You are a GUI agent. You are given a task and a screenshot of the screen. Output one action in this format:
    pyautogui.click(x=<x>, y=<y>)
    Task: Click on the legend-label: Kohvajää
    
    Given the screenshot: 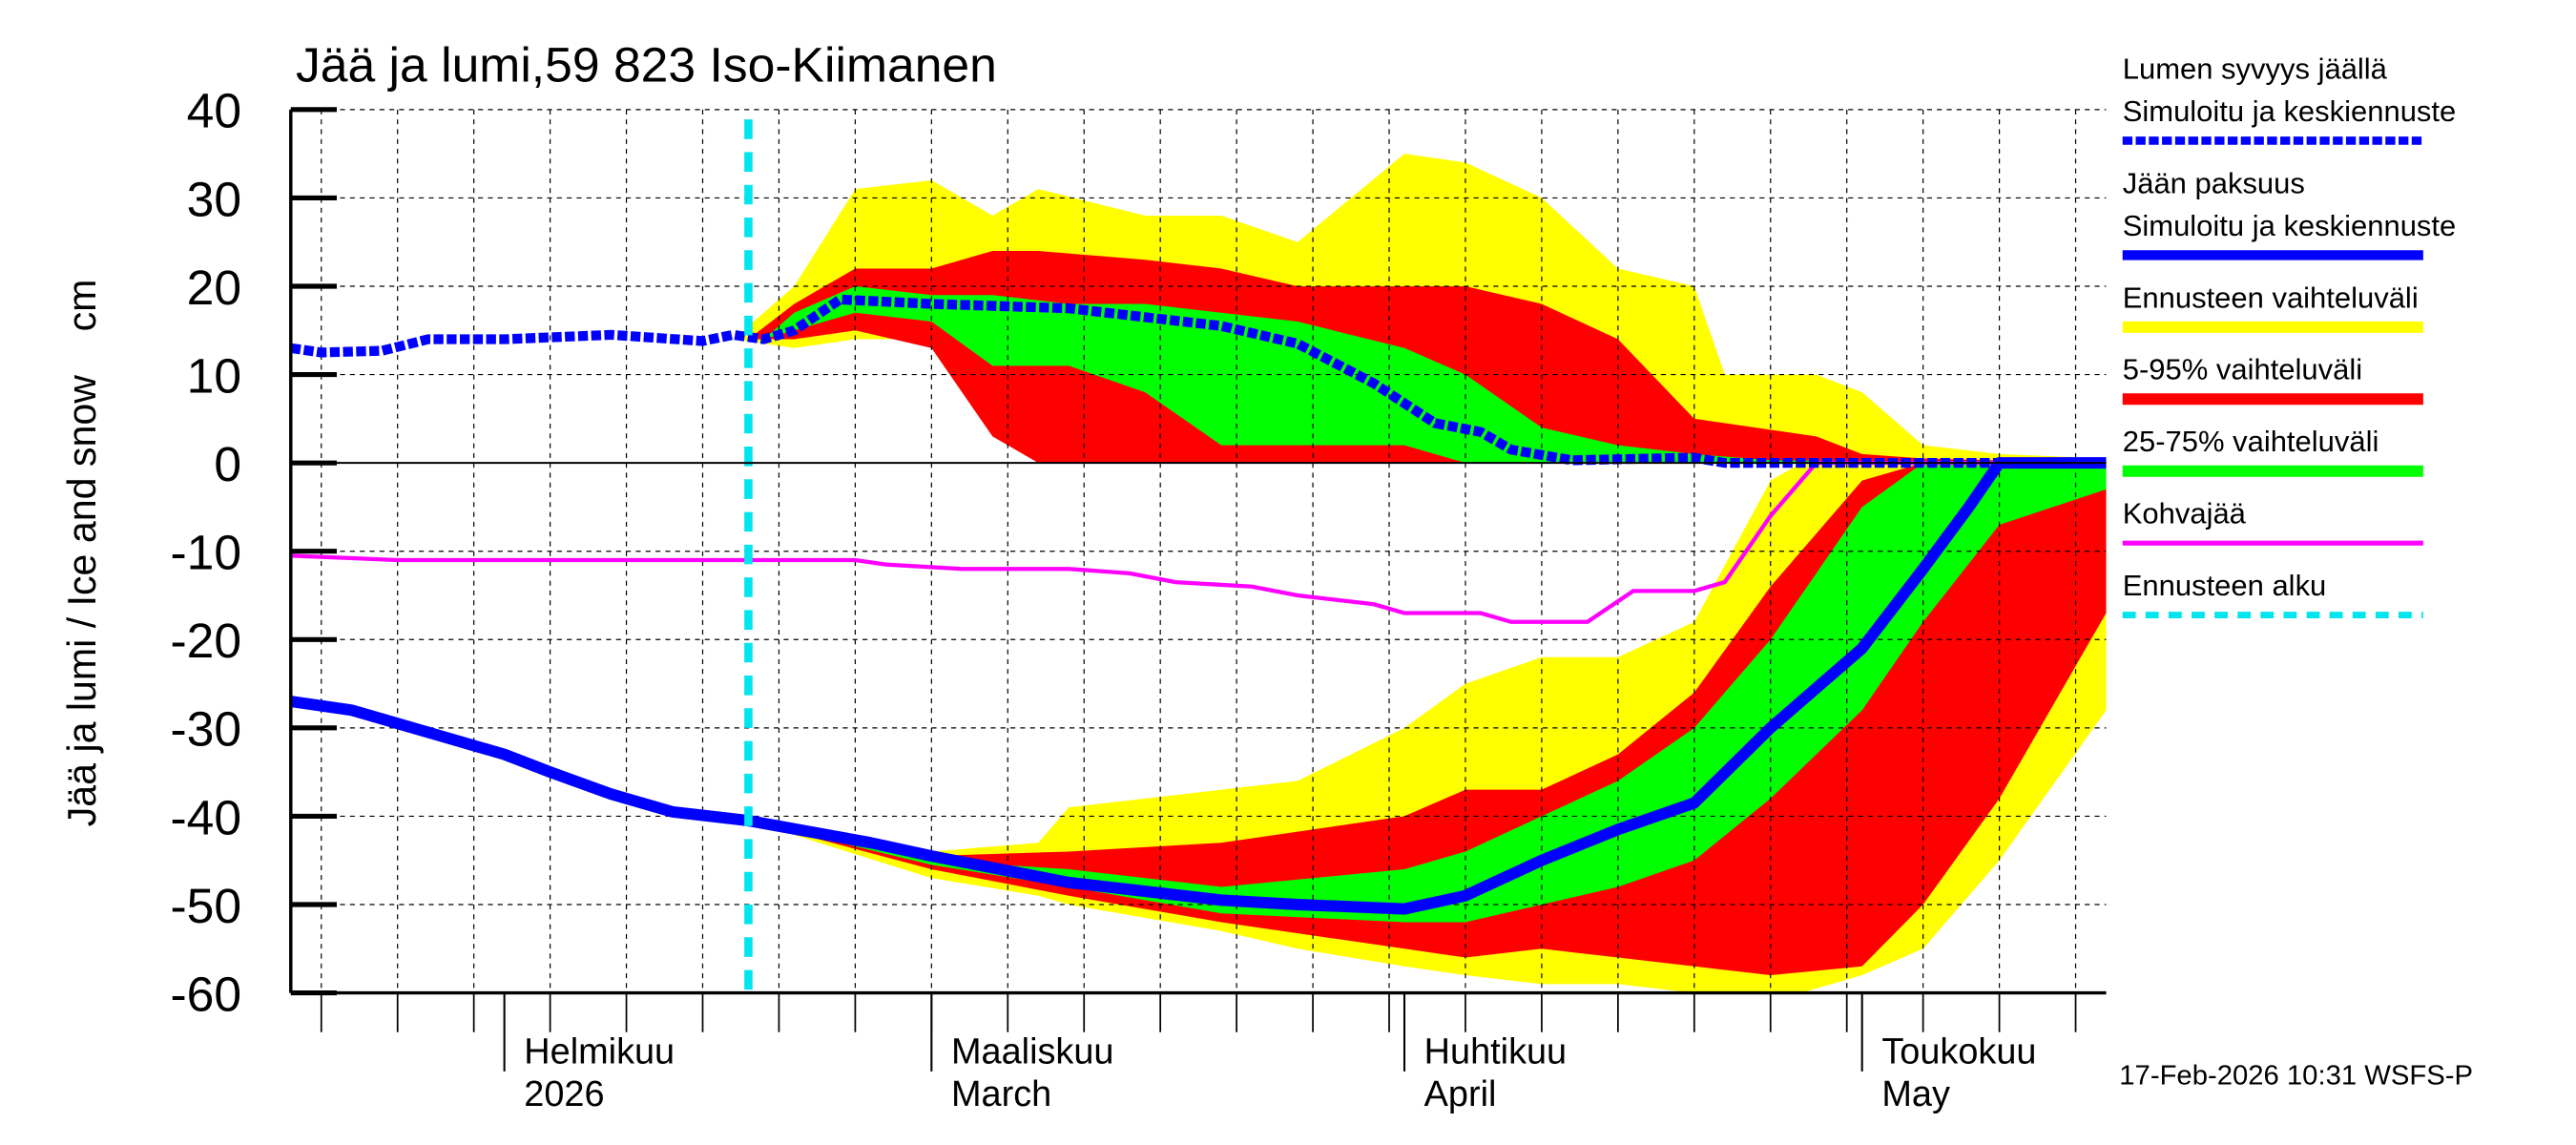 What is the action you would take?
    pyautogui.click(x=2185, y=514)
    